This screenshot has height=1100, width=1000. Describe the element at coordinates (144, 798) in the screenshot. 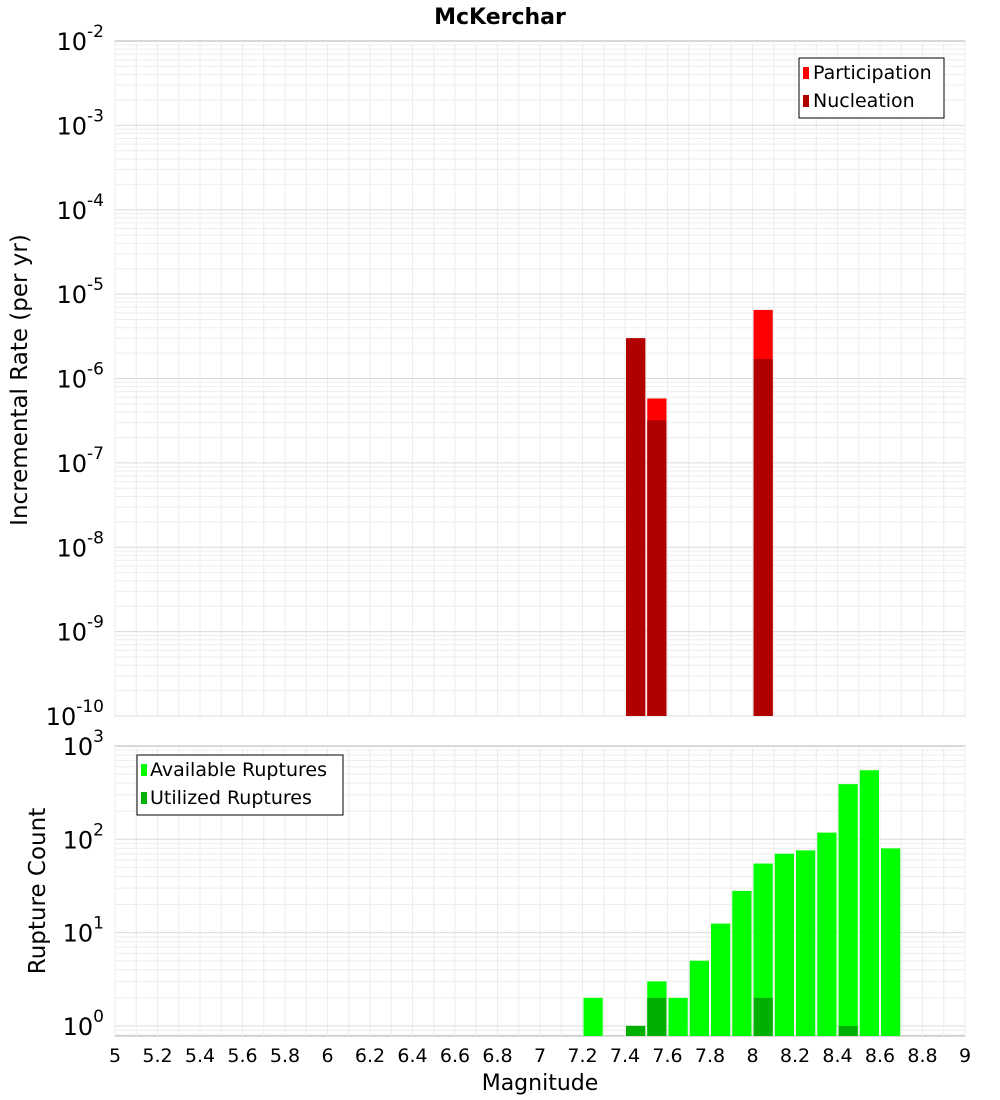

I see `utilized-ruptures-legend-swatch` at that location.